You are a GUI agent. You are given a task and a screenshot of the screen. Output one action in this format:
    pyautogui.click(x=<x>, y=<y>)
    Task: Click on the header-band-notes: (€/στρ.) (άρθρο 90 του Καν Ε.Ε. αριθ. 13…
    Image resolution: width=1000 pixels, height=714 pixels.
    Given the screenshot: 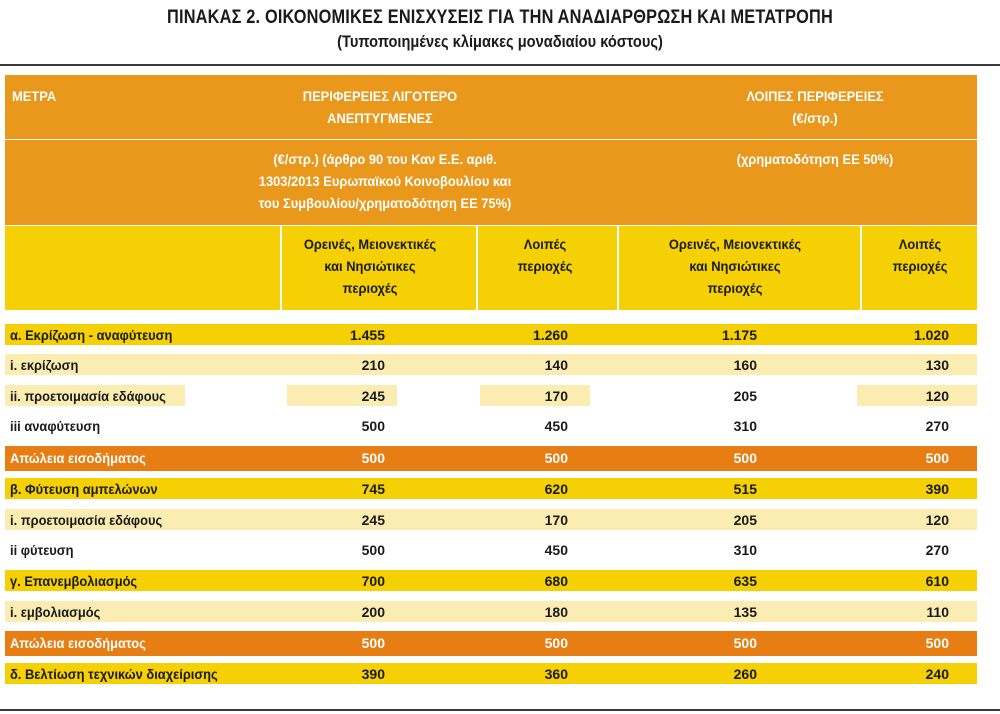 What is the action you would take?
    pyautogui.click(x=491, y=183)
    